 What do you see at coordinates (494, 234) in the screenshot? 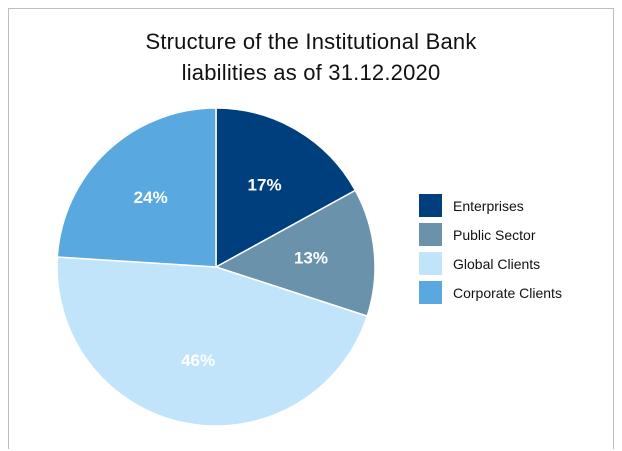
I see `legend-label-public-sector: Public Sector` at bounding box center [494, 234].